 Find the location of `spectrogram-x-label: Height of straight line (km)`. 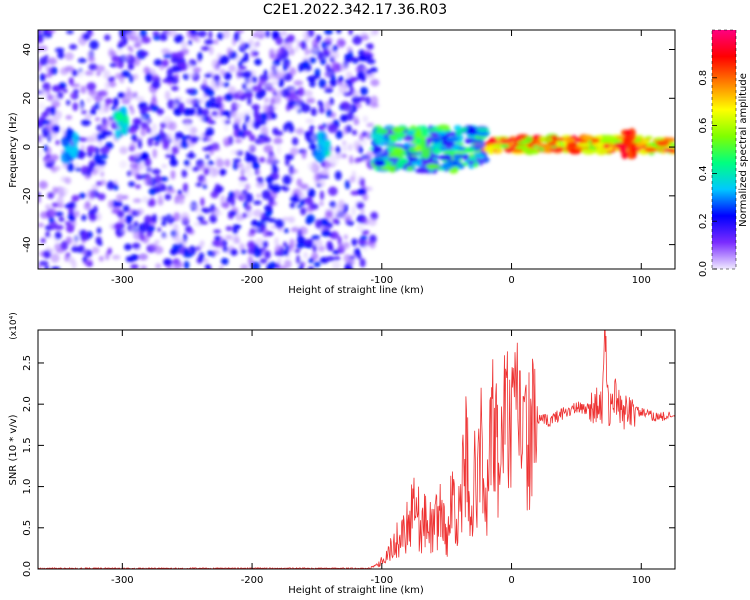

spectrogram-x-label: Height of straight line (km) is located at coordinates (356, 290).